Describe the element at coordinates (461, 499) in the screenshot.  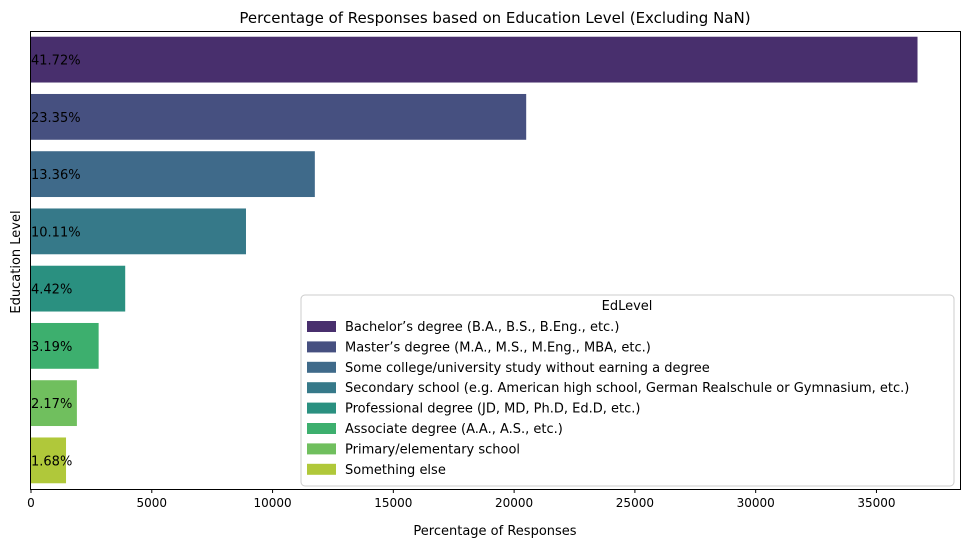
I see `x-axis-ticks: 0 5000 10000 15000 20000 25000 30000 35000` at that location.